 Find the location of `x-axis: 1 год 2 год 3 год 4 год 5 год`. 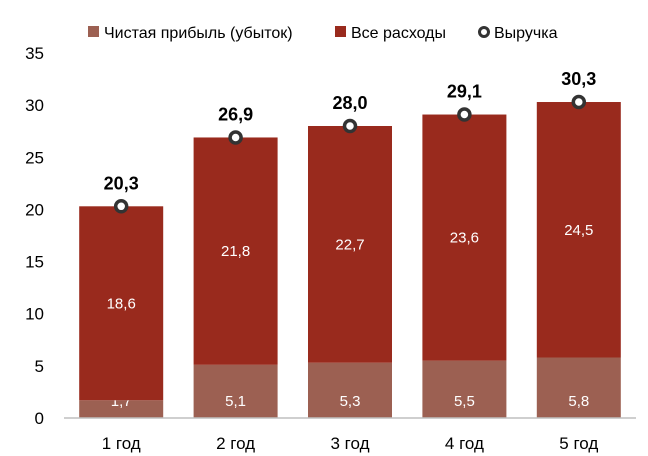

x-axis: 1 год 2 год 3 год 4 год 5 год is located at coordinates (350, 435).